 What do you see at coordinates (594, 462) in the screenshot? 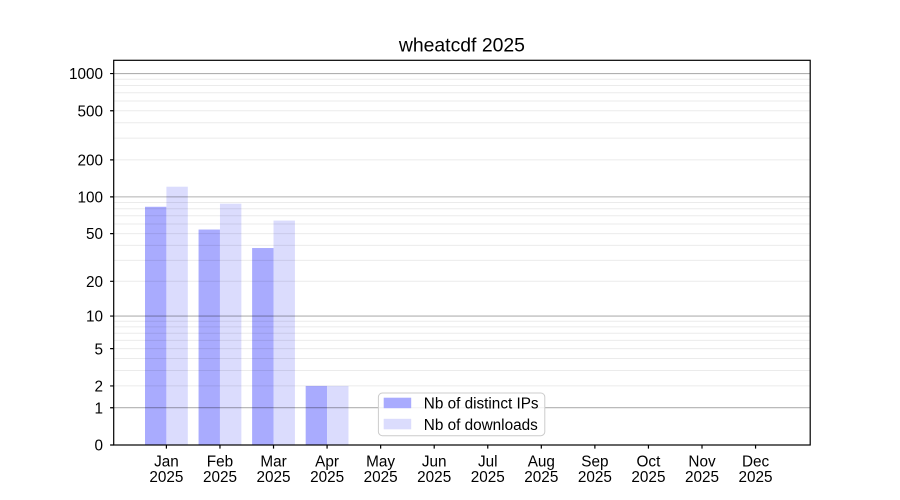
I see `svg-text: Sep` at bounding box center [594, 462].